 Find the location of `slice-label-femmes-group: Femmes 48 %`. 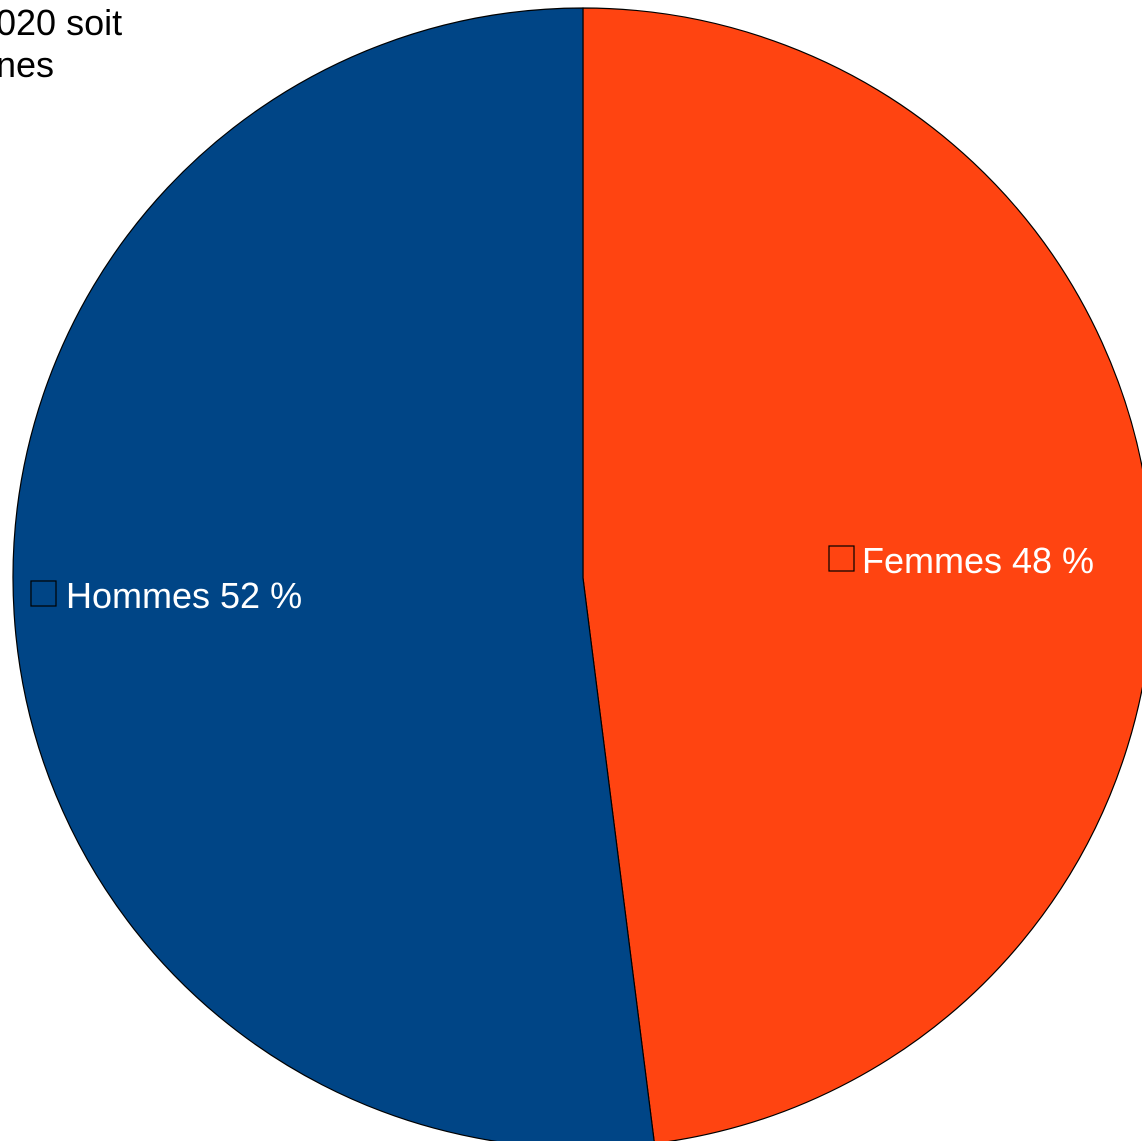

slice-label-femmes-group: Femmes 48 % is located at coordinates (961, 560).